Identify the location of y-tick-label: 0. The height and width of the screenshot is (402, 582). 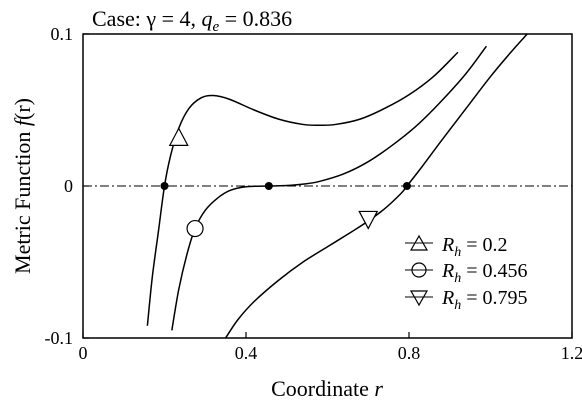
(68, 186).